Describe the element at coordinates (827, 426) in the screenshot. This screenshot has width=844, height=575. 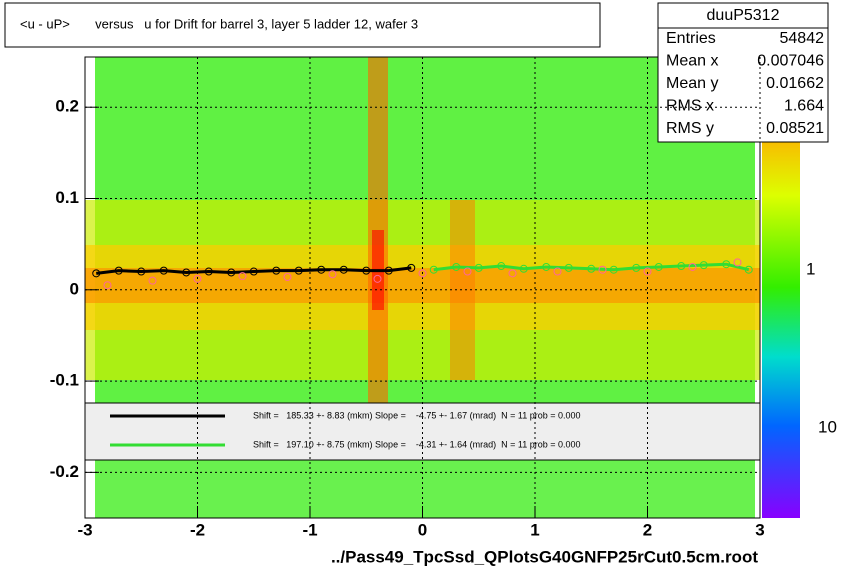
I see `z-label: 10` at that location.